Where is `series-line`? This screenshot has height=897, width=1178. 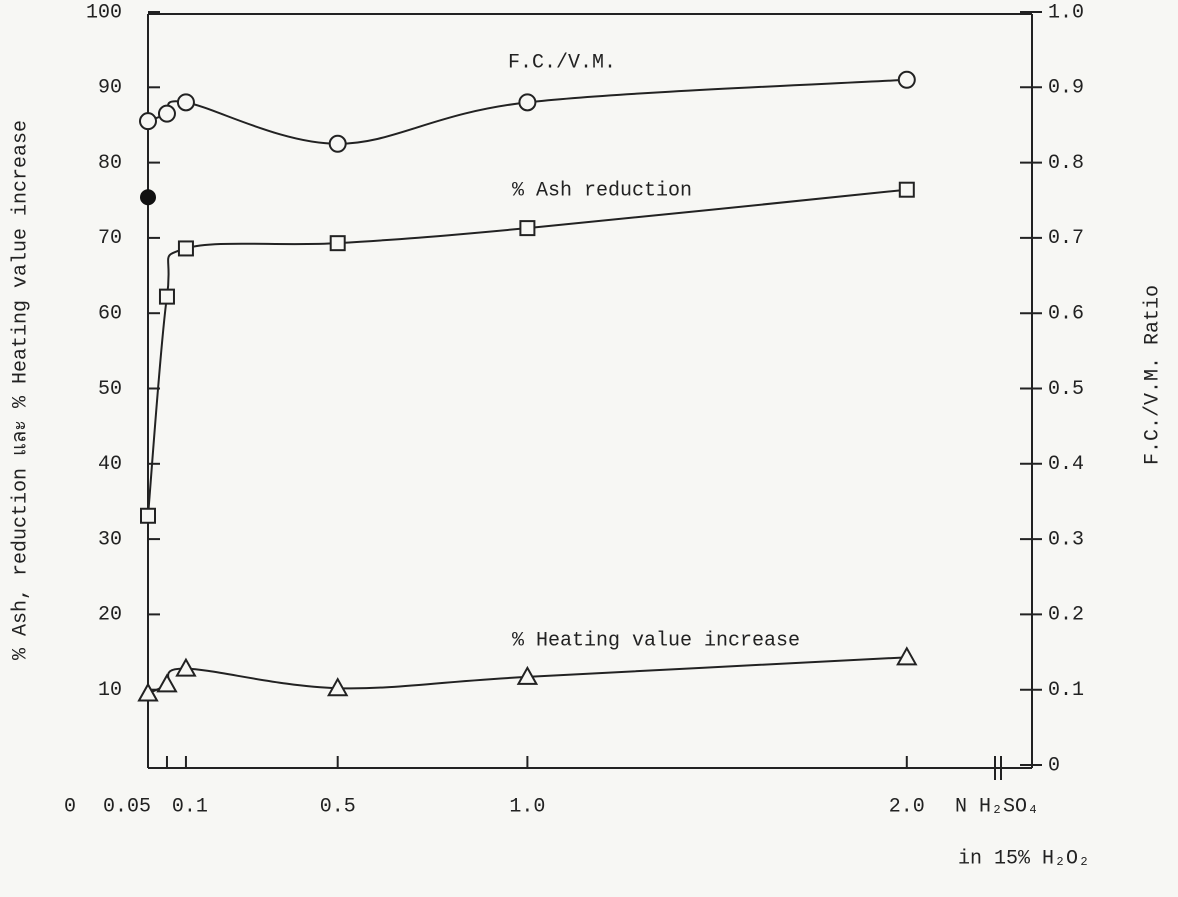 series-line is located at coordinates (527, 111).